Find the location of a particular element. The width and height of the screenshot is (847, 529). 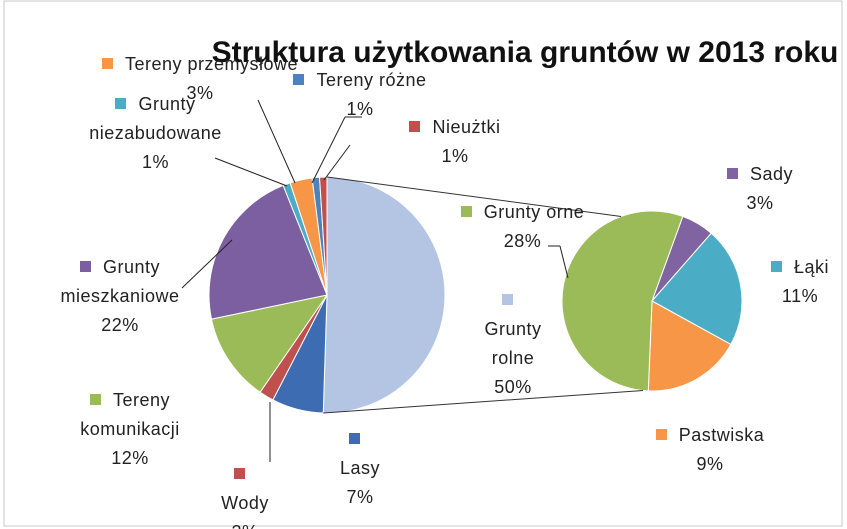

data-label: Grunty niezabudowane 1% is located at coordinates (155, 133).